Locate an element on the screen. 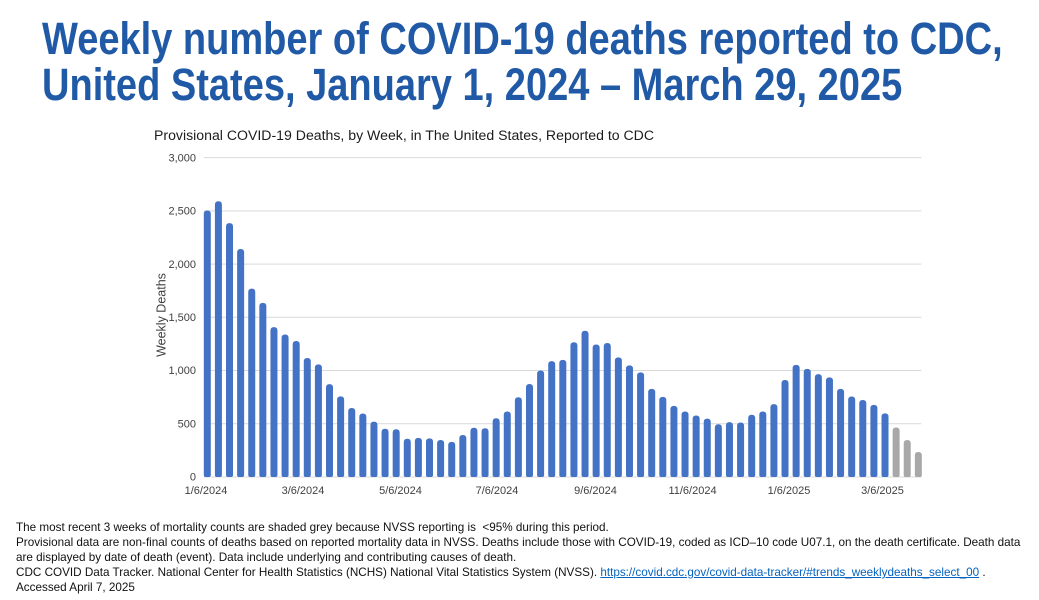  svg-text: 1,000 is located at coordinates (182, 371).